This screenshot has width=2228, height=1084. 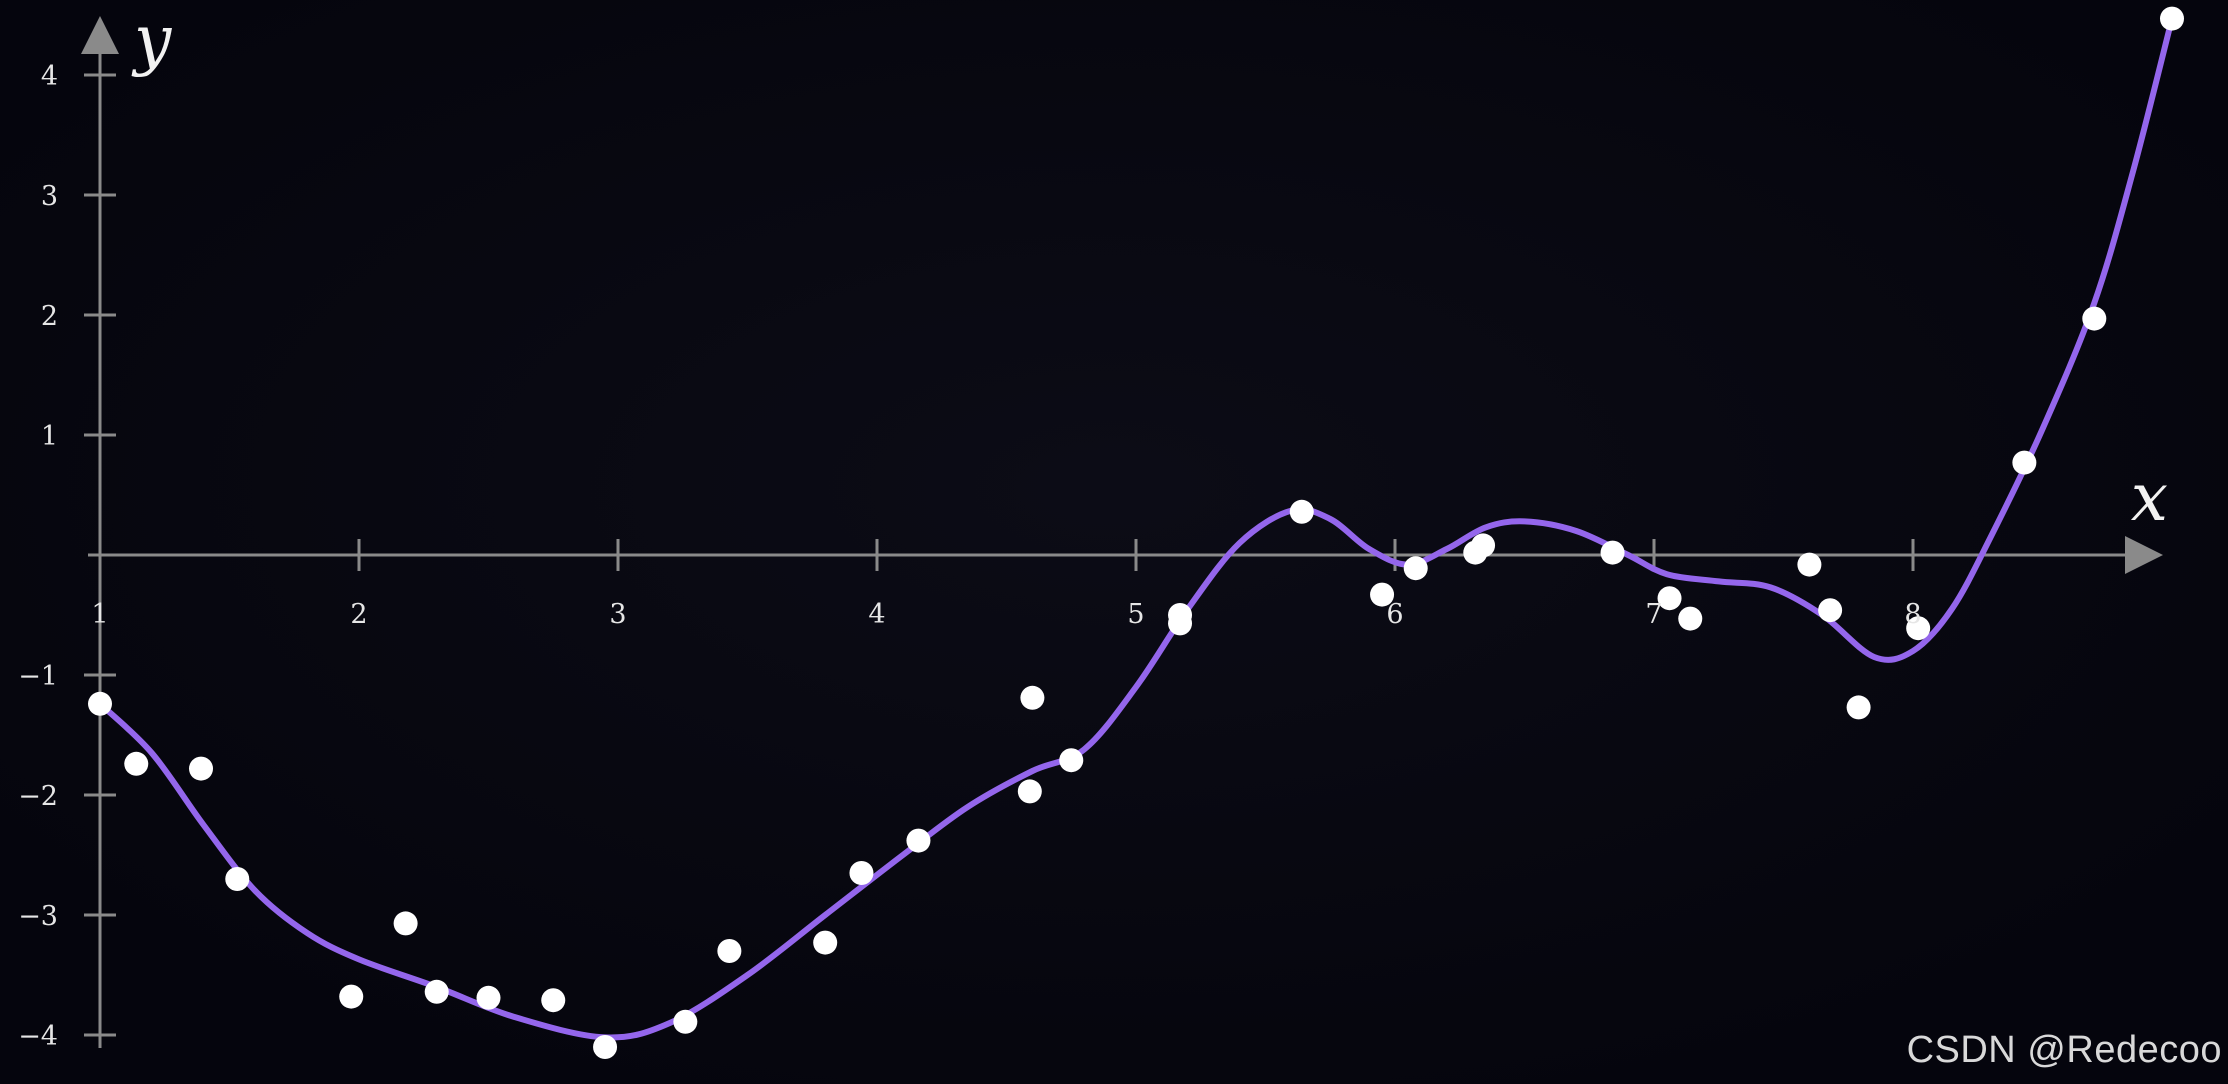 What do you see at coordinates (1135, 614) in the screenshot?
I see `x-tick-label: 5` at bounding box center [1135, 614].